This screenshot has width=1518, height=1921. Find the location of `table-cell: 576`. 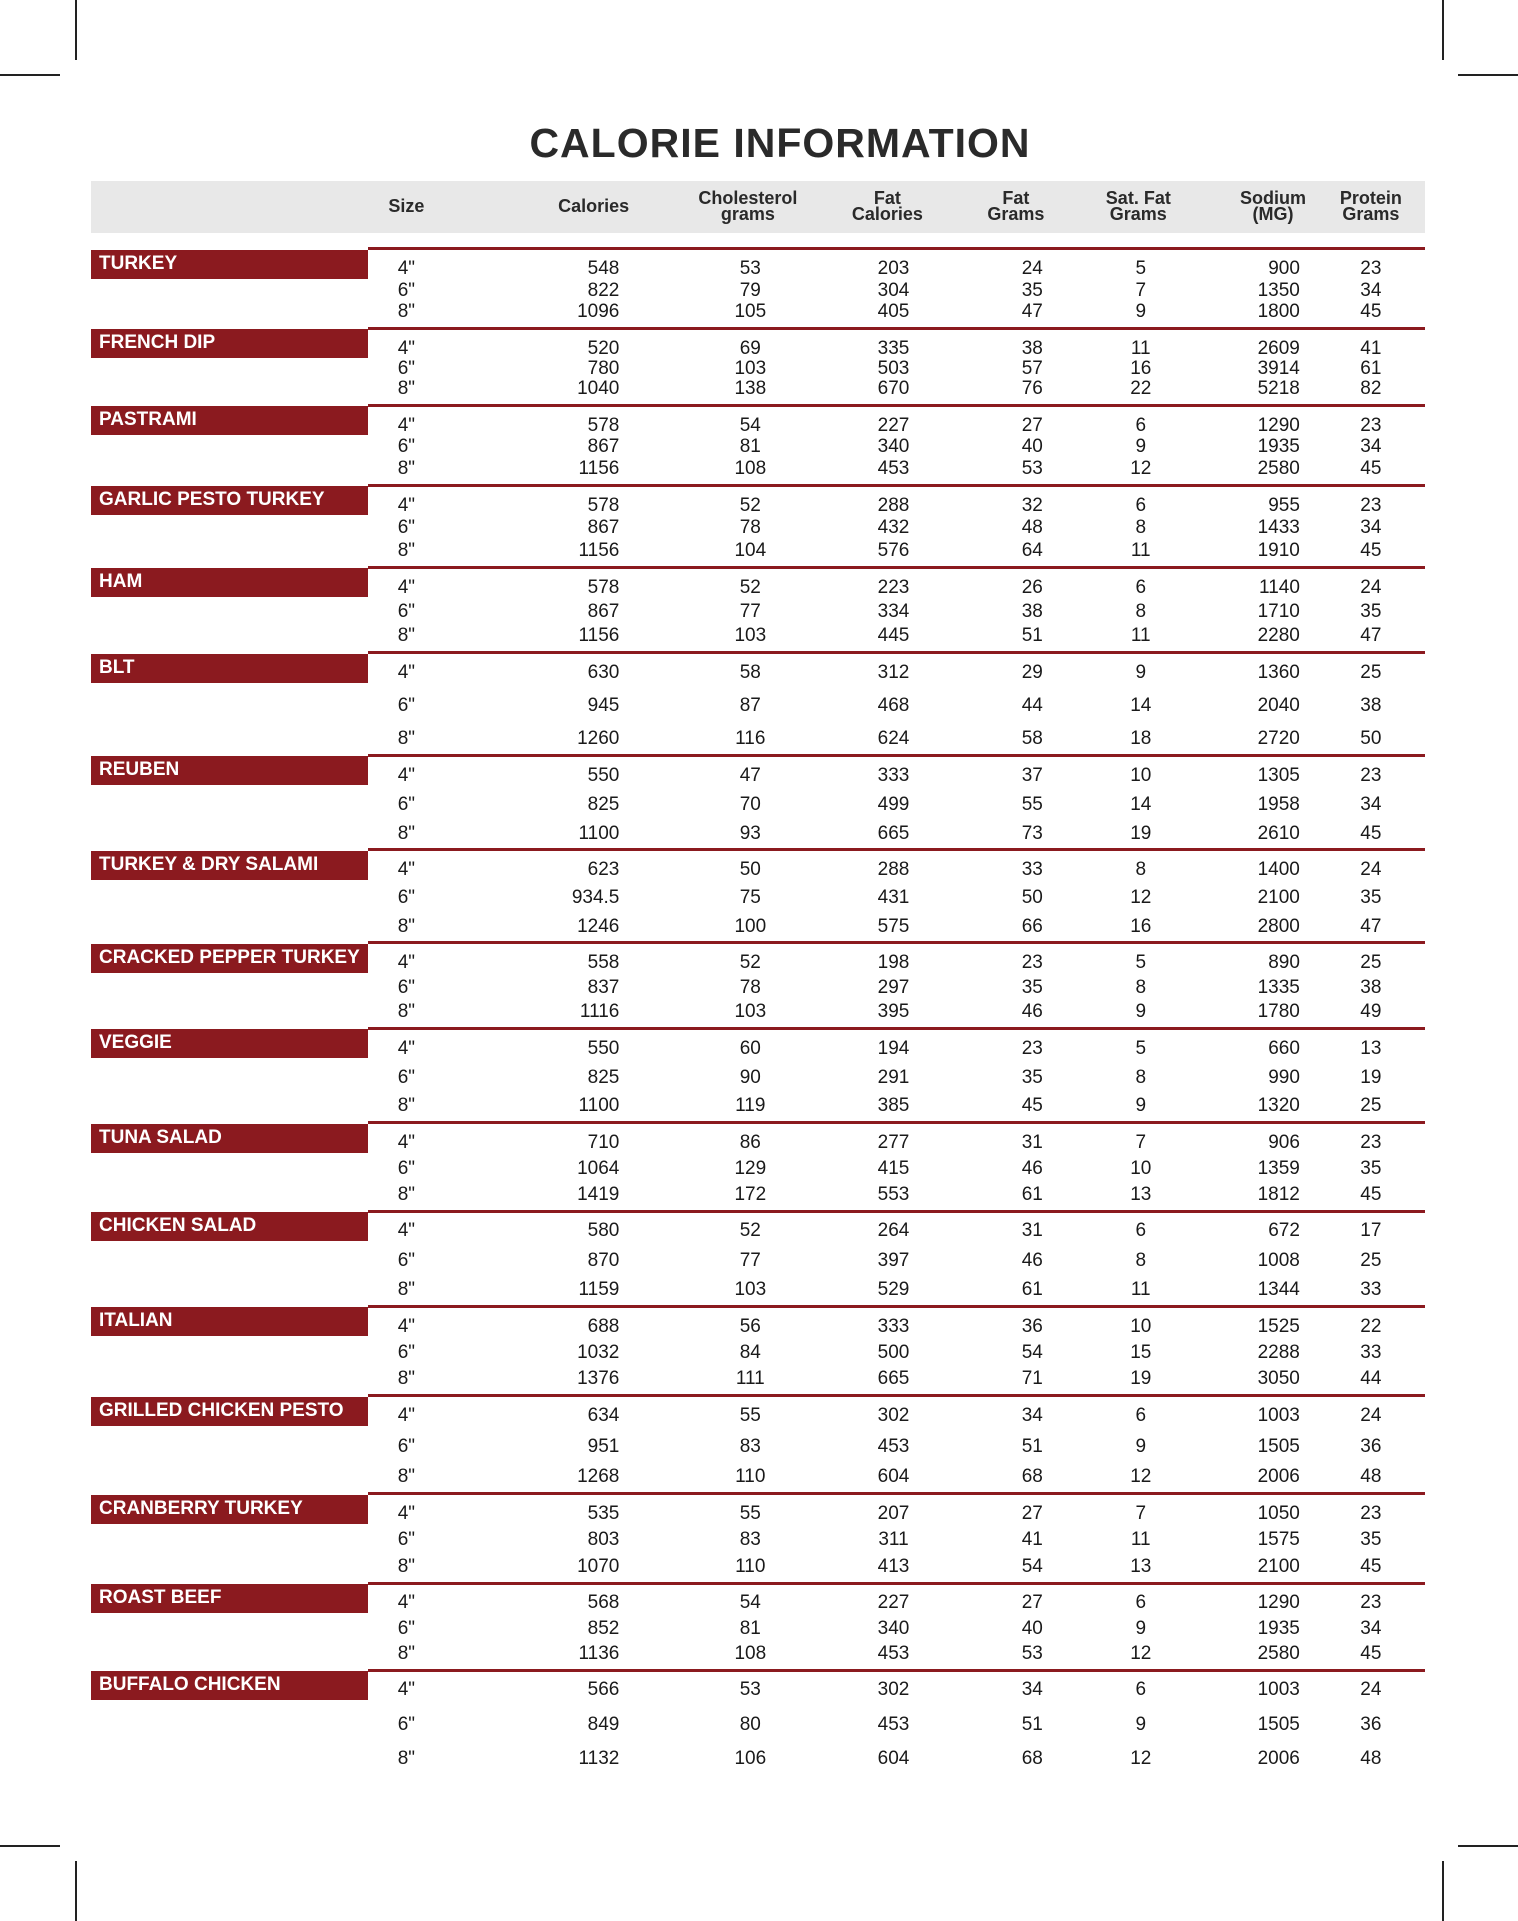

table-cell: 576 is located at coordinates (893, 550).